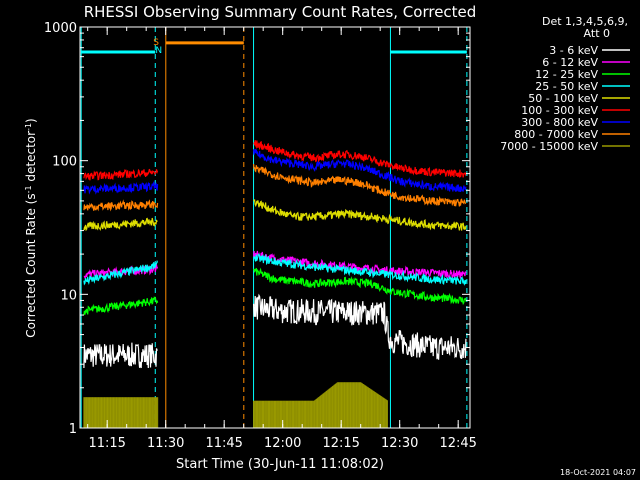 The width and height of the screenshot is (640, 480). Describe the element at coordinates (235, 405) in the screenshot. I see `series-7000-15000-kev` at that location.